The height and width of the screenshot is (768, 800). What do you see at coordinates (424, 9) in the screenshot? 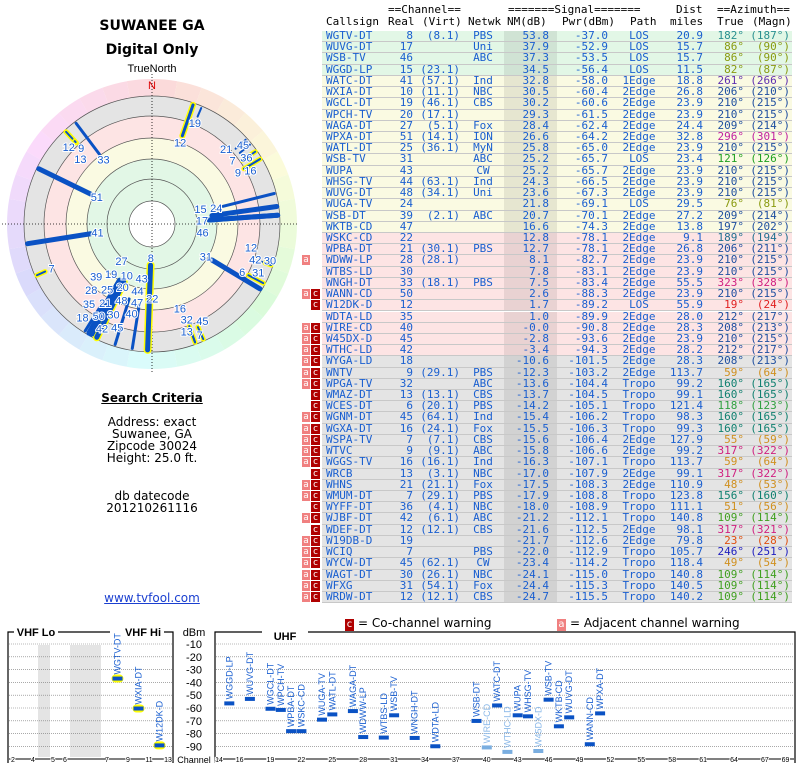
I see `header-channel-group: ==Channel==` at bounding box center [424, 9].